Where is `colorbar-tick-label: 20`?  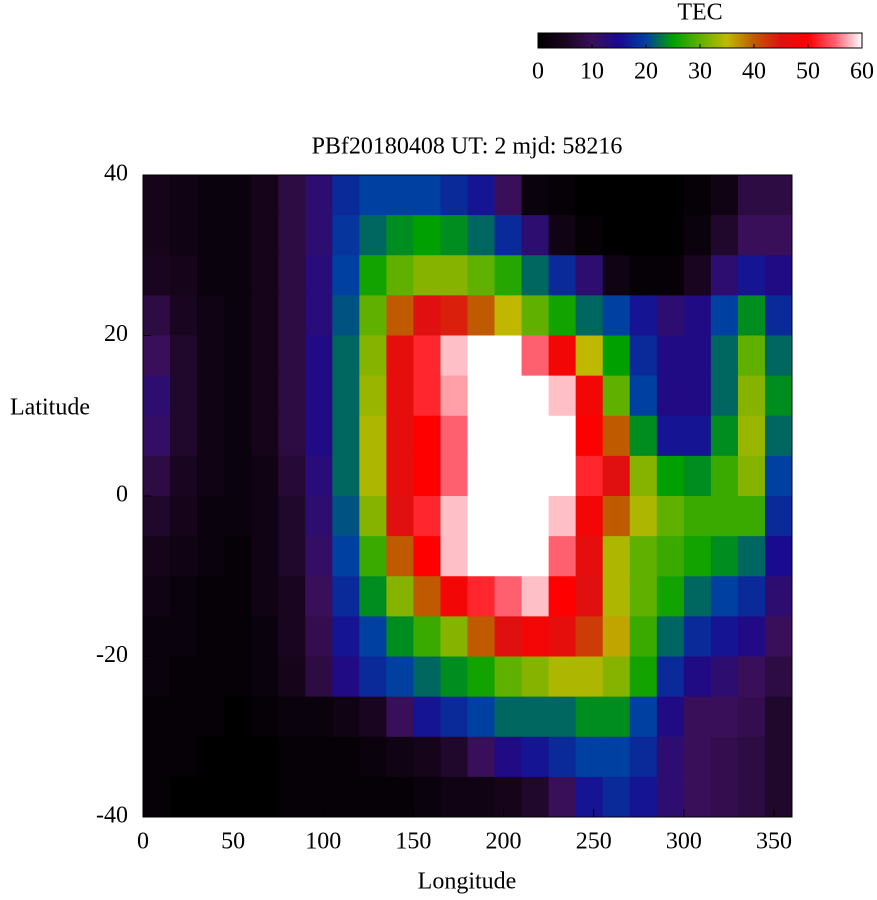
colorbar-tick-label: 20 is located at coordinates (646, 72).